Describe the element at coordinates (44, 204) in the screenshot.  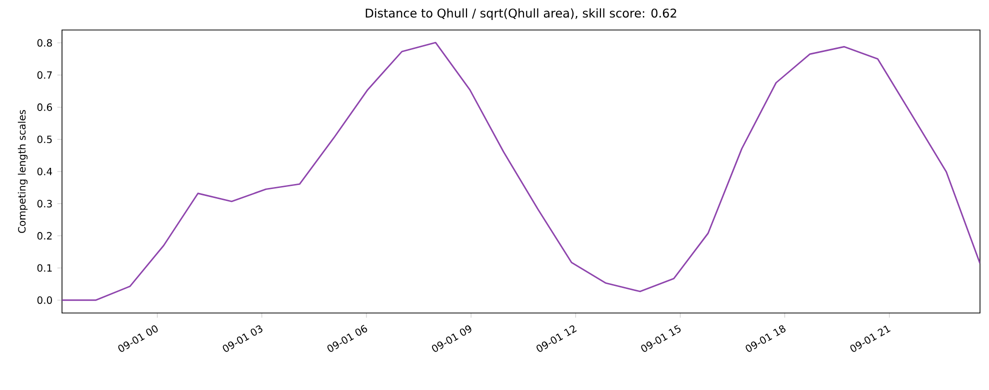
I see `y-tick-label: 0.3` at that location.